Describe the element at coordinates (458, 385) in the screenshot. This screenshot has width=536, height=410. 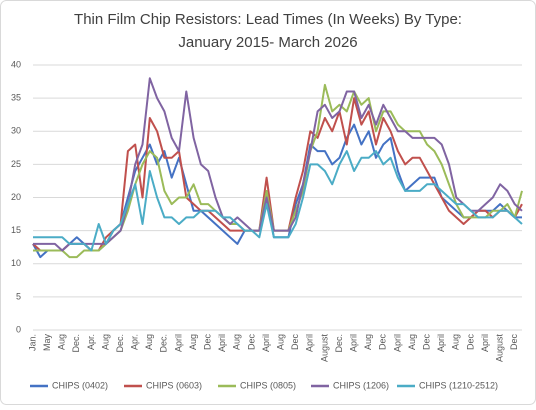
I see `legend-label: CHIPS (1210-2512)` at that location.